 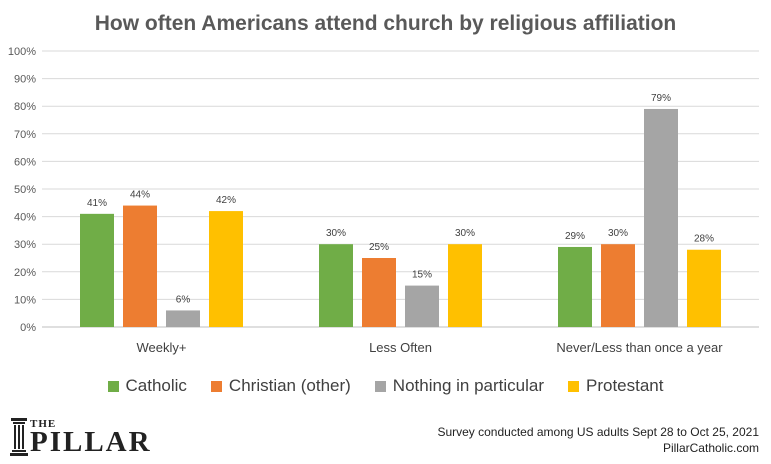 I want to click on legend-label: Christian (other), so click(x=289, y=385).